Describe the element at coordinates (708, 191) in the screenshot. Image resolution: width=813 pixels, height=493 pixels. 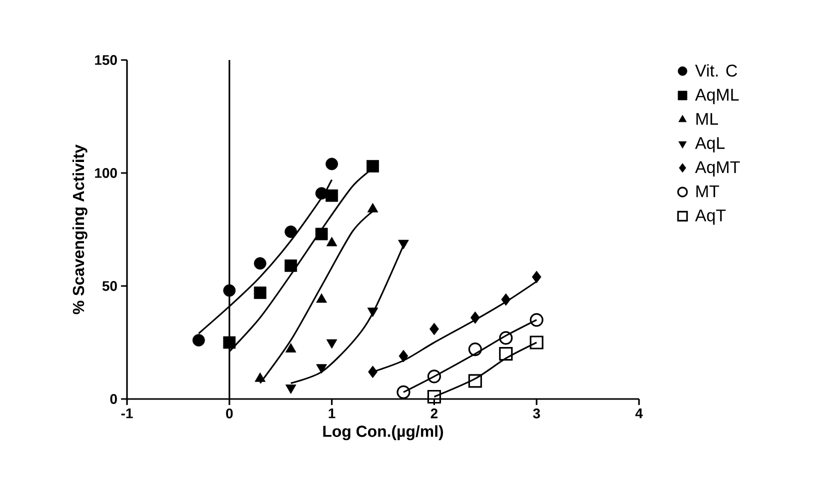
I see `legend-label: MT` at that location.